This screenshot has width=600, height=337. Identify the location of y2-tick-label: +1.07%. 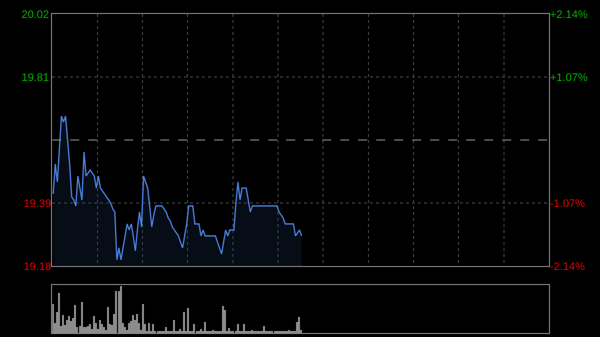
(569, 78).